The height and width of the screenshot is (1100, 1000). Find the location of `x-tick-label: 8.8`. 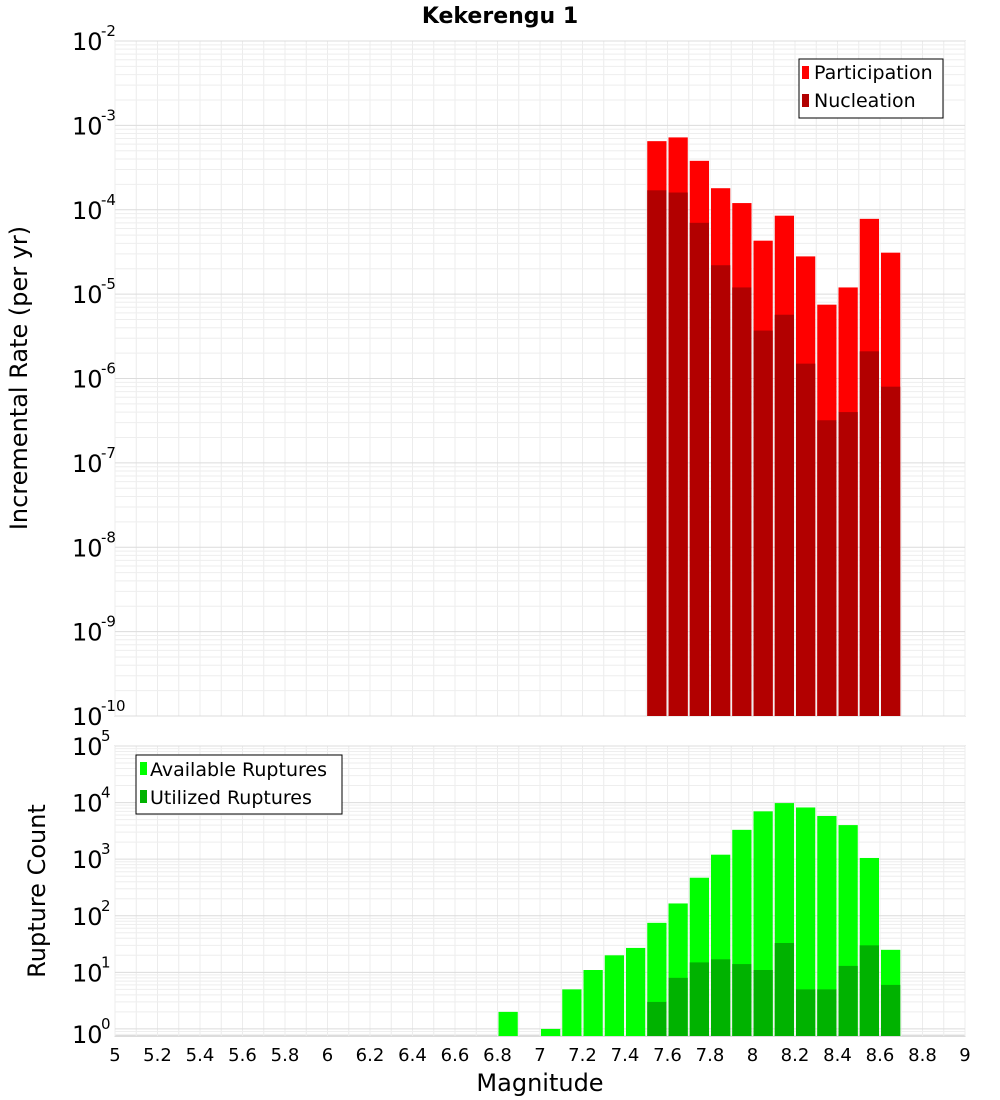

x-tick-label: 8.8 is located at coordinates (922, 1055).